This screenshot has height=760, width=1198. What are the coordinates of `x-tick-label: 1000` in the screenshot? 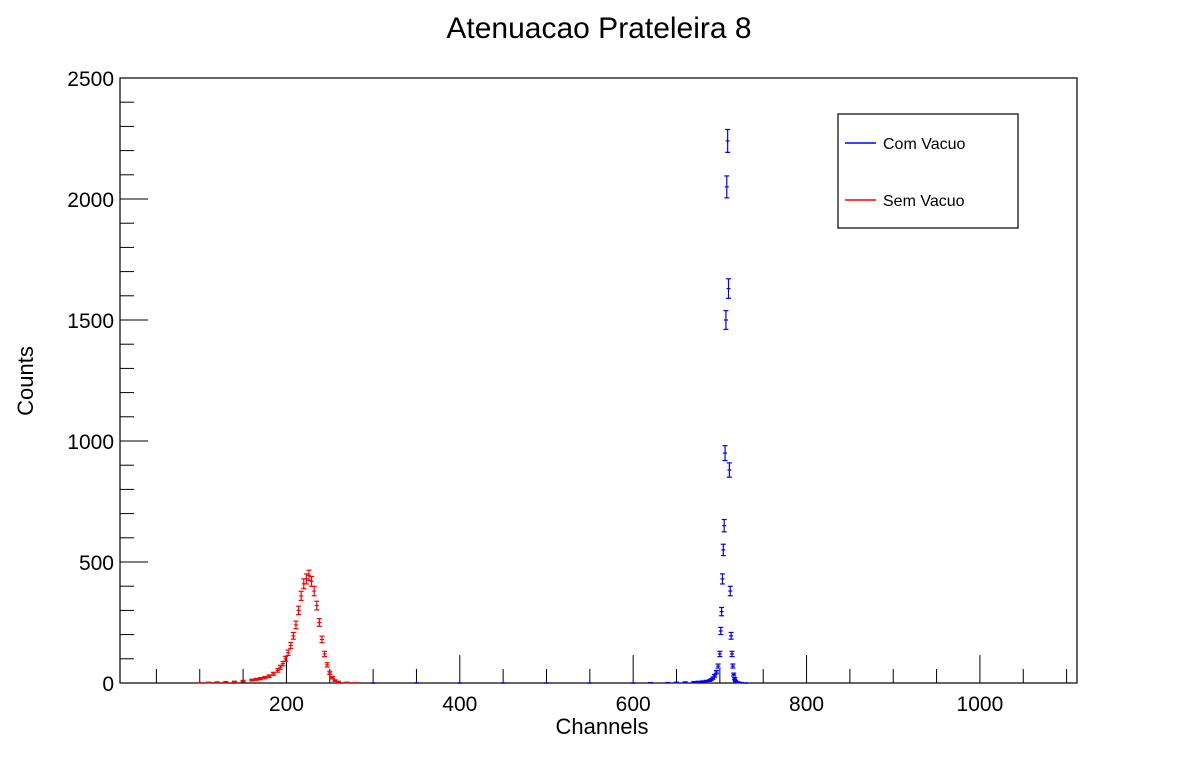 It's located at (980, 704).